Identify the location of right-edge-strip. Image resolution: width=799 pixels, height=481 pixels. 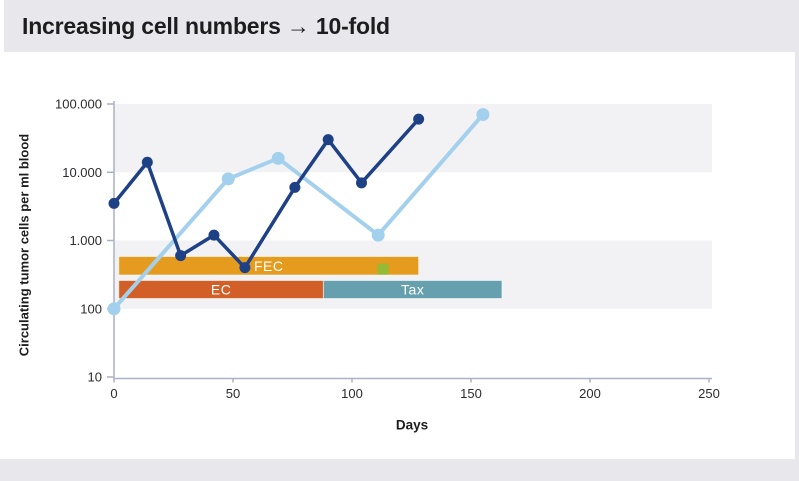
(797, 255).